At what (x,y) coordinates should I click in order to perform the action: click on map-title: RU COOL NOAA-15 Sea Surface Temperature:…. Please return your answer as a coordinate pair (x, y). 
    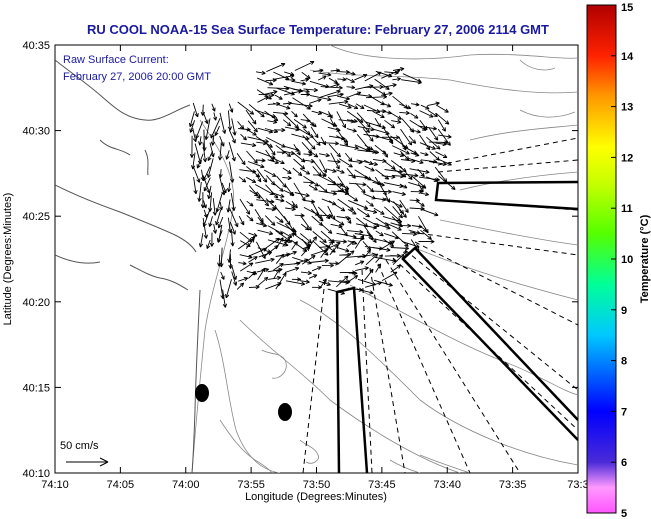
    Looking at the image, I should click on (318, 29).